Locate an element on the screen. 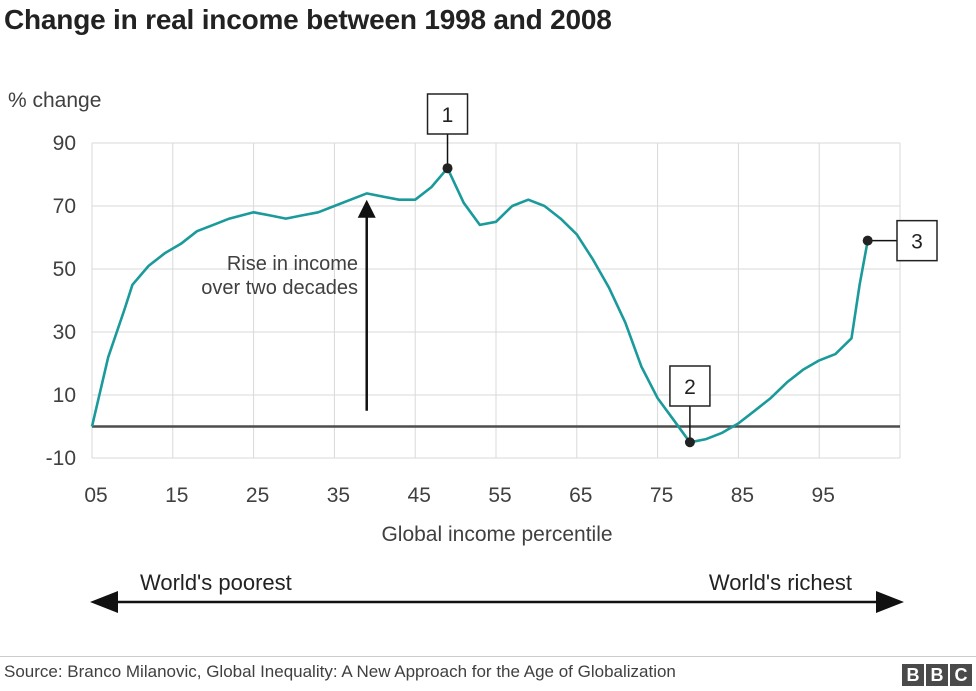 The width and height of the screenshot is (976, 691). range-arrow-right-head is located at coordinates (890, 602).